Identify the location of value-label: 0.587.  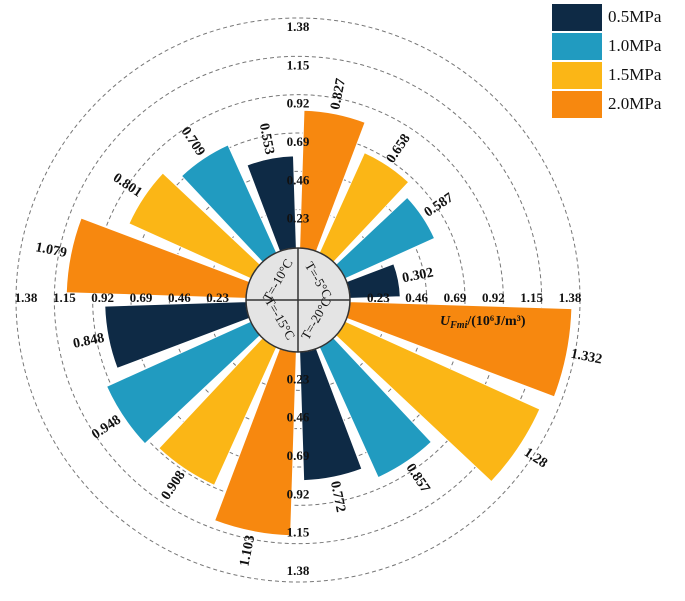
(439, 205).